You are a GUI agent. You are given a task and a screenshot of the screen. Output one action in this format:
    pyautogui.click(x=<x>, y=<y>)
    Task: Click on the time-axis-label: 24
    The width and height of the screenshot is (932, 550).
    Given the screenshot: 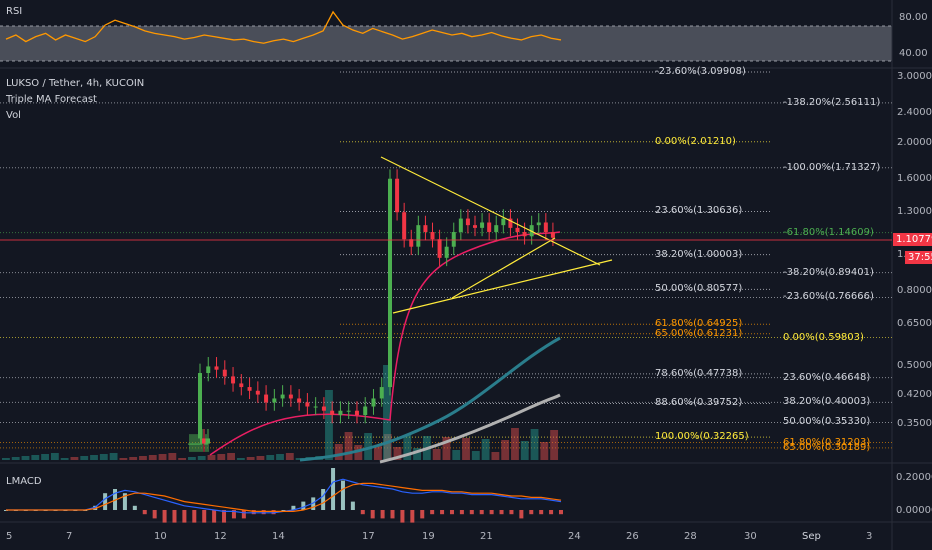 What is the action you would take?
    pyautogui.click(x=574, y=536)
    